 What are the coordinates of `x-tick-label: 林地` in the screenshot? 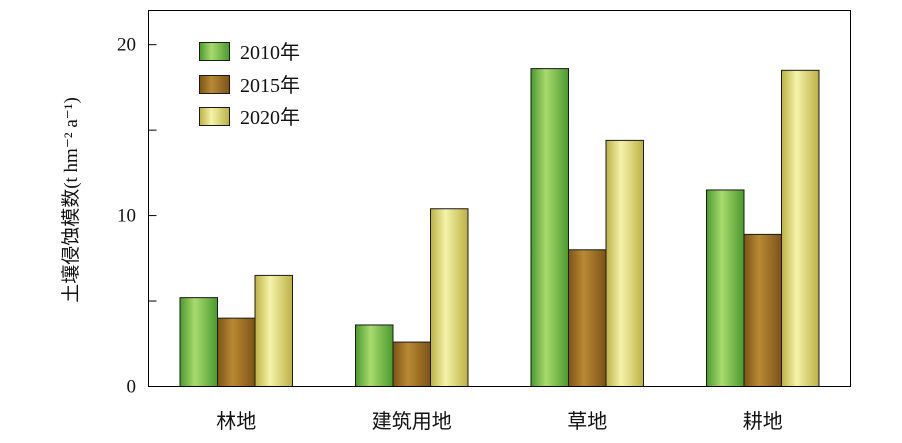 It's located at (236, 421).